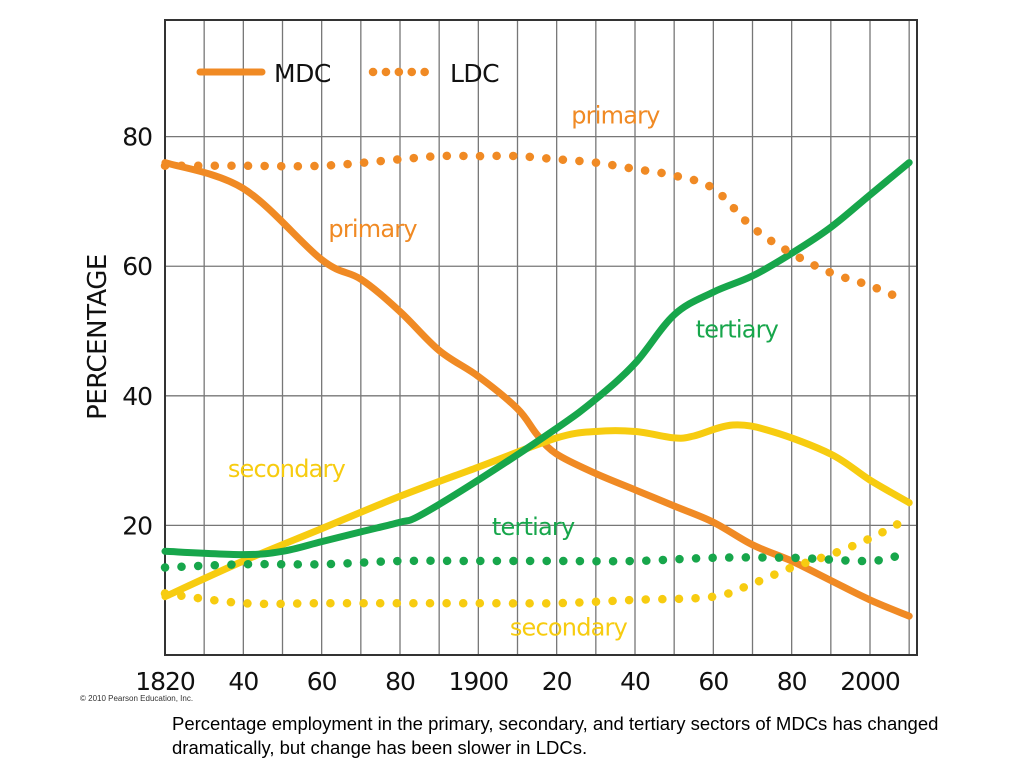  Describe the element at coordinates (137, 698) in the screenshot. I see `copyright-notice: © 2010 Pearson Education, Inc.` at that location.